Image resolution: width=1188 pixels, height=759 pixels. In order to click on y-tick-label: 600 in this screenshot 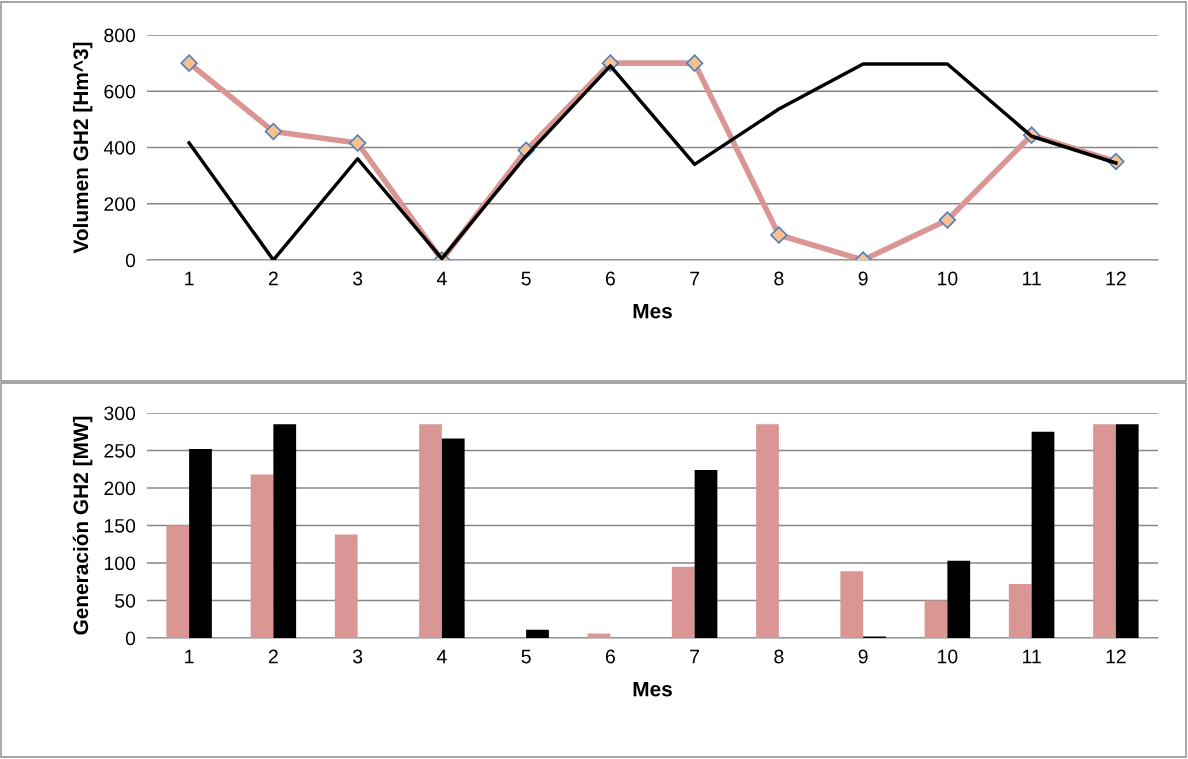, I will do `click(120, 91)`.